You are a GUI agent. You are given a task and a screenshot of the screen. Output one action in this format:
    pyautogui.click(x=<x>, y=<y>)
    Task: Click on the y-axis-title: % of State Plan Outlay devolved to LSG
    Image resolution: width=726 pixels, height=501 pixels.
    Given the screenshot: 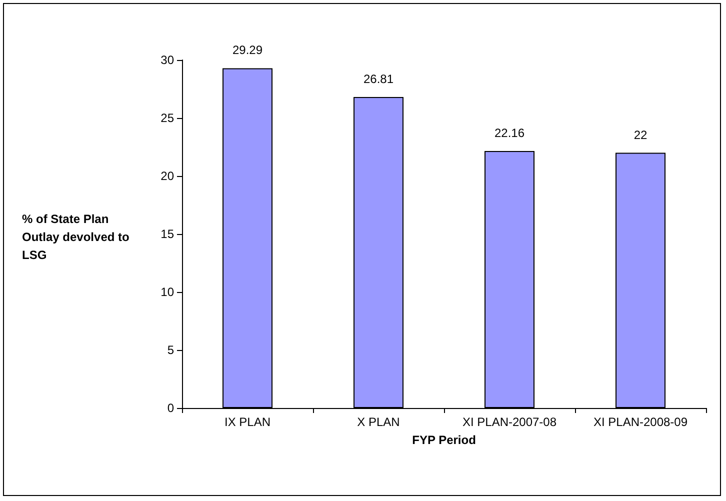 What is the action you would take?
    pyautogui.click(x=77, y=237)
    